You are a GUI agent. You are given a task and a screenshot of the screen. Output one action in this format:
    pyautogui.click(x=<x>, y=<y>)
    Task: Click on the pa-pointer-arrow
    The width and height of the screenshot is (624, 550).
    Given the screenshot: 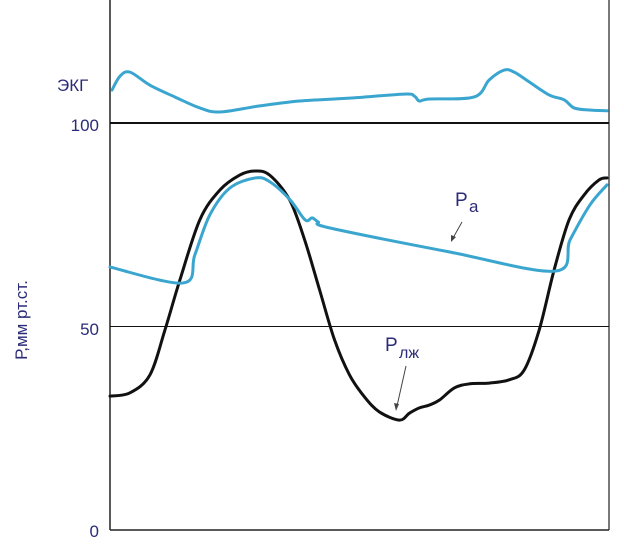 What is the action you would take?
    pyautogui.click(x=457, y=230)
    